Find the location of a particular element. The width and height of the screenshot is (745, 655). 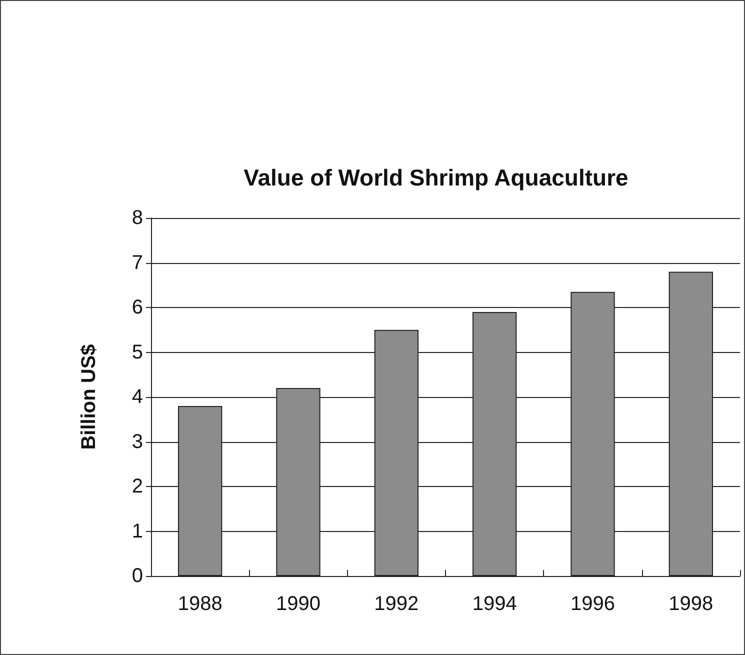

y-tick-label: 4 is located at coordinates (137, 397).